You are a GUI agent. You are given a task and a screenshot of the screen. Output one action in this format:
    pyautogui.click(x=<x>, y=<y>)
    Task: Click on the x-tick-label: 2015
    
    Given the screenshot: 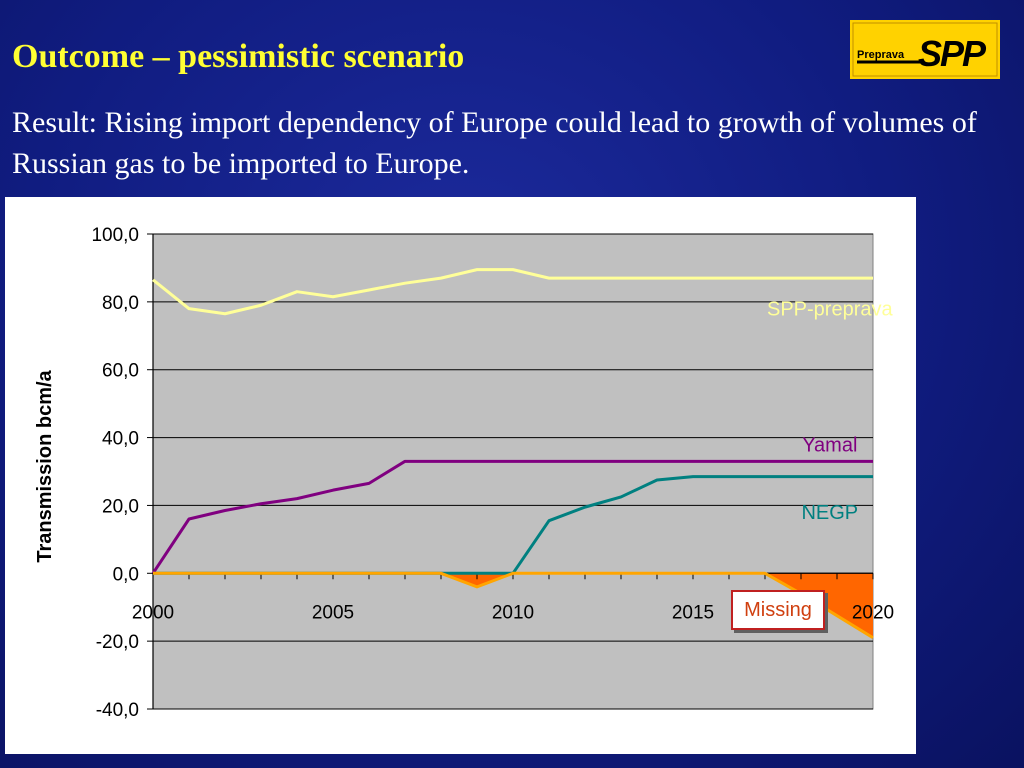 What is the action you would take?
    pyautogui.click(x=693, y=612)
    